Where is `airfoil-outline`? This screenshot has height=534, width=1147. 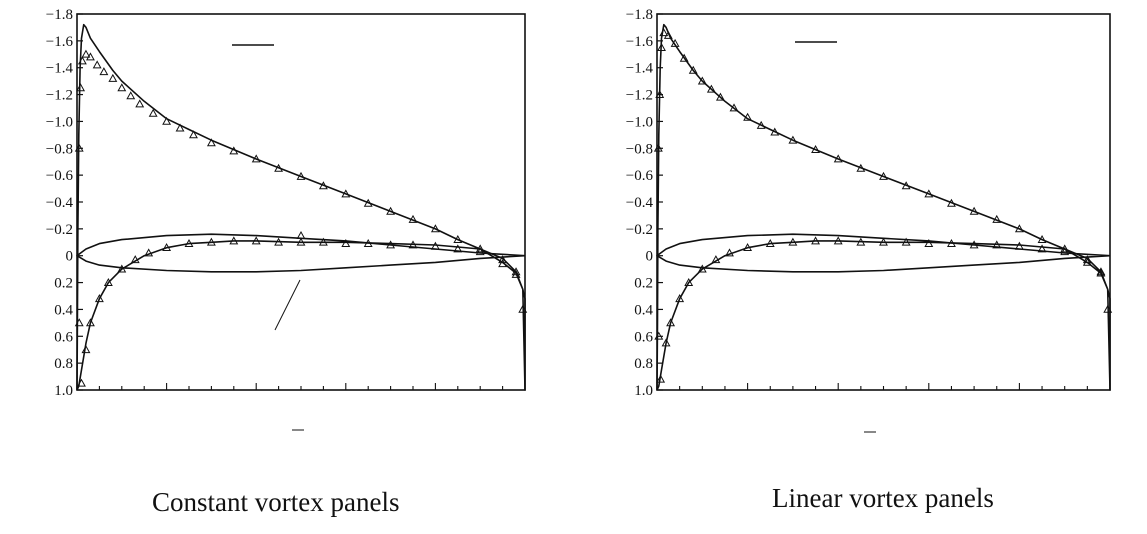 airfoil-outline is located at coordinates (301, 253).